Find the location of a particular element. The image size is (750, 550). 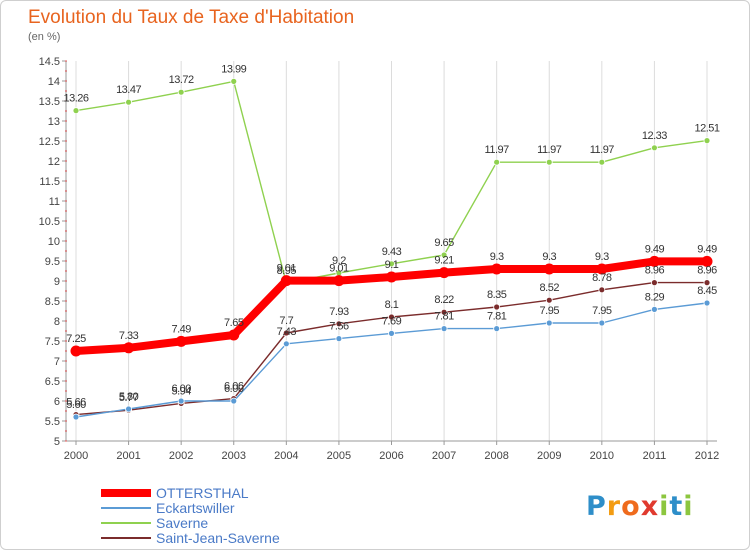

y-tick-label: 11 is located at coordinates (54, 202).